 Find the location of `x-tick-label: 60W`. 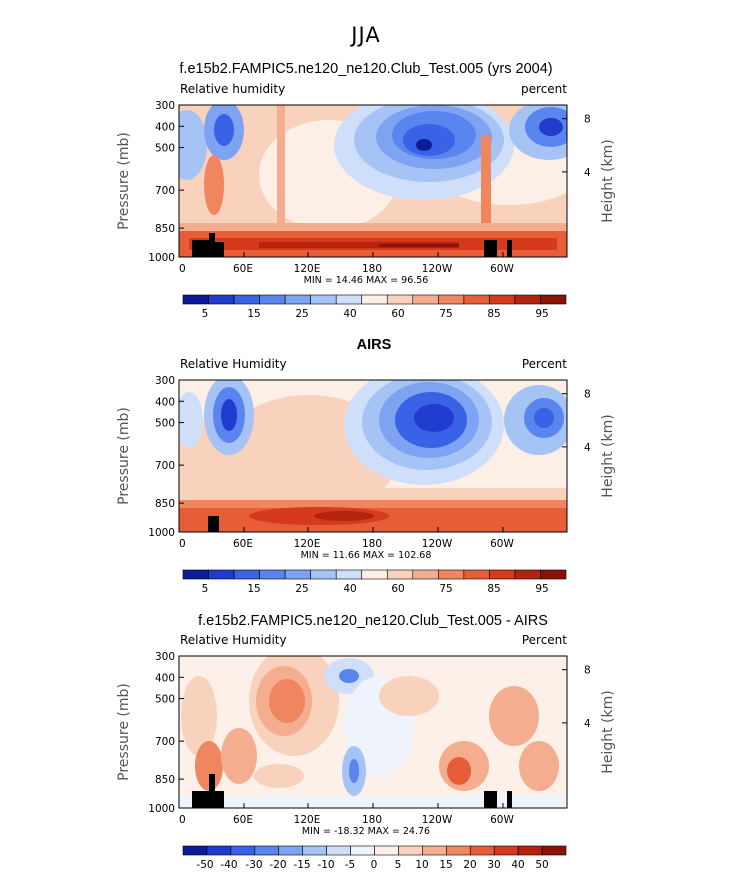

x-tick-label: 60W is located at coordinates (502, 544).